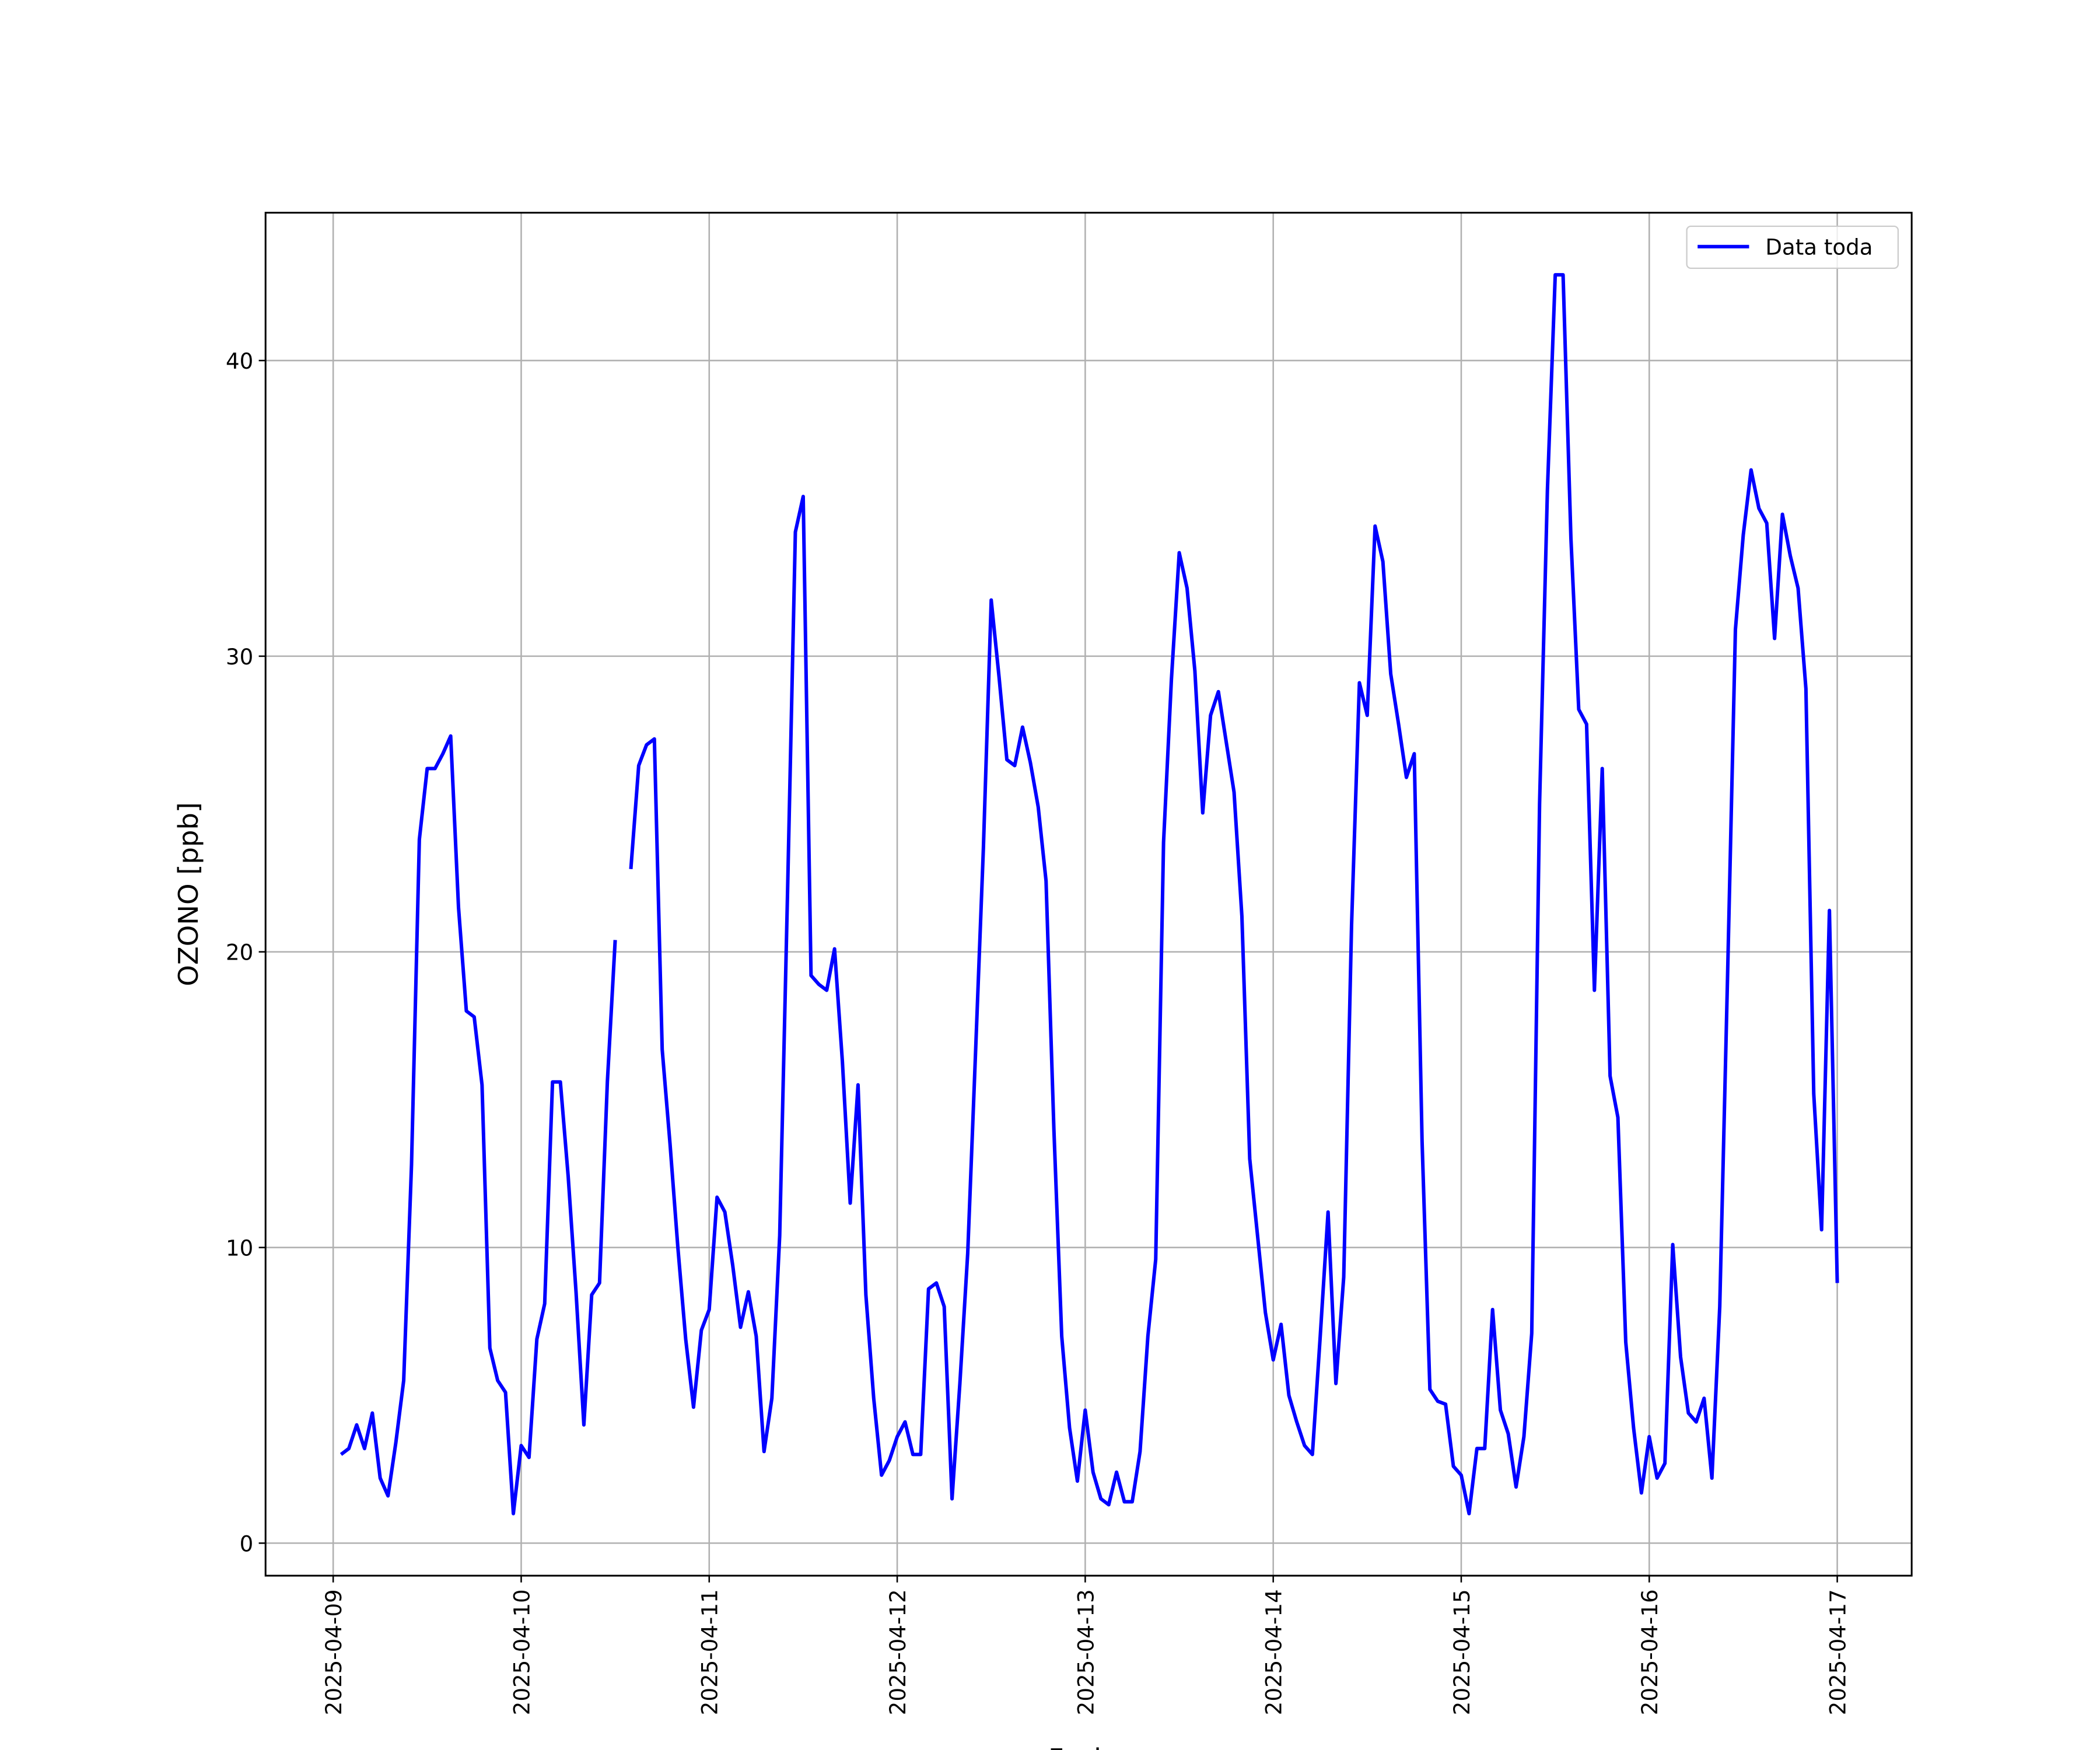  I want to click on x-tick-label: 2025-04-16, so click(1650, 1652).